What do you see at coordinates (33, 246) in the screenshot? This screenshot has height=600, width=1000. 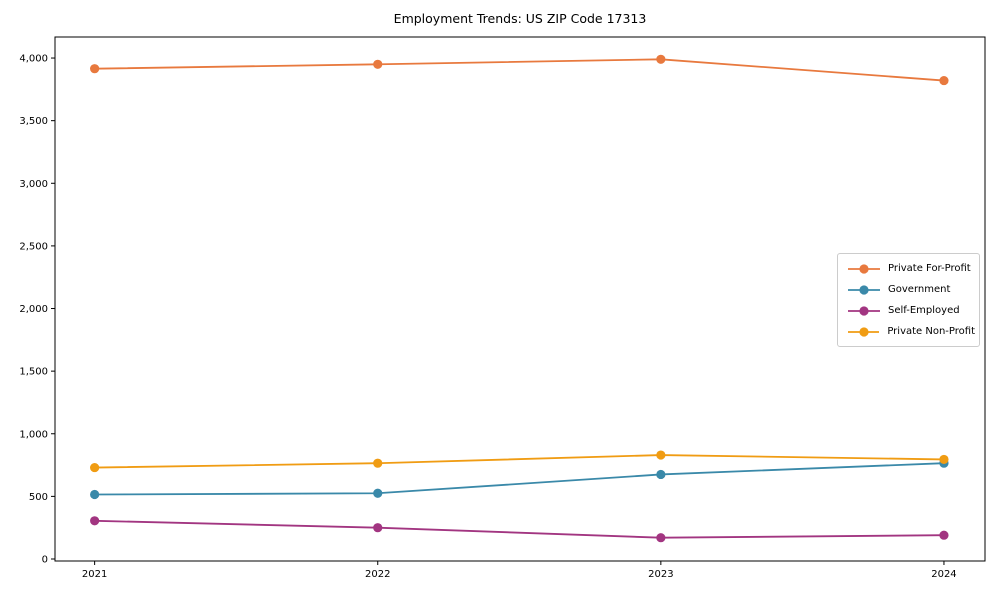 I see `y-tick-label: 2,500` at bounding box center [33, 246].